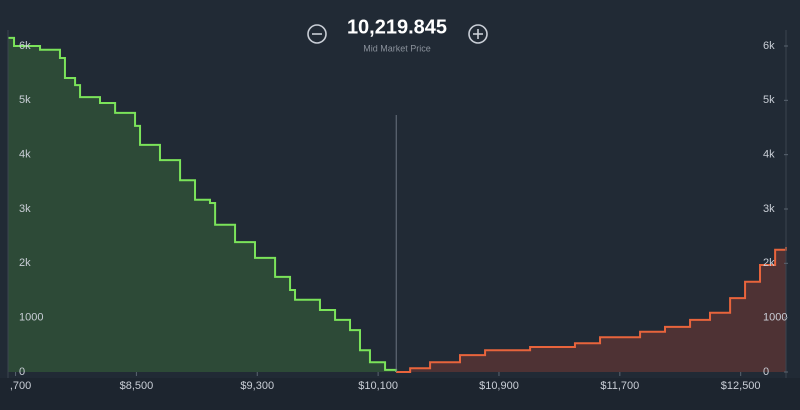  What do you see at coordinates (400, 394) in the screenshot?
I see `x-axis-band` at bounding box center [400, 394].